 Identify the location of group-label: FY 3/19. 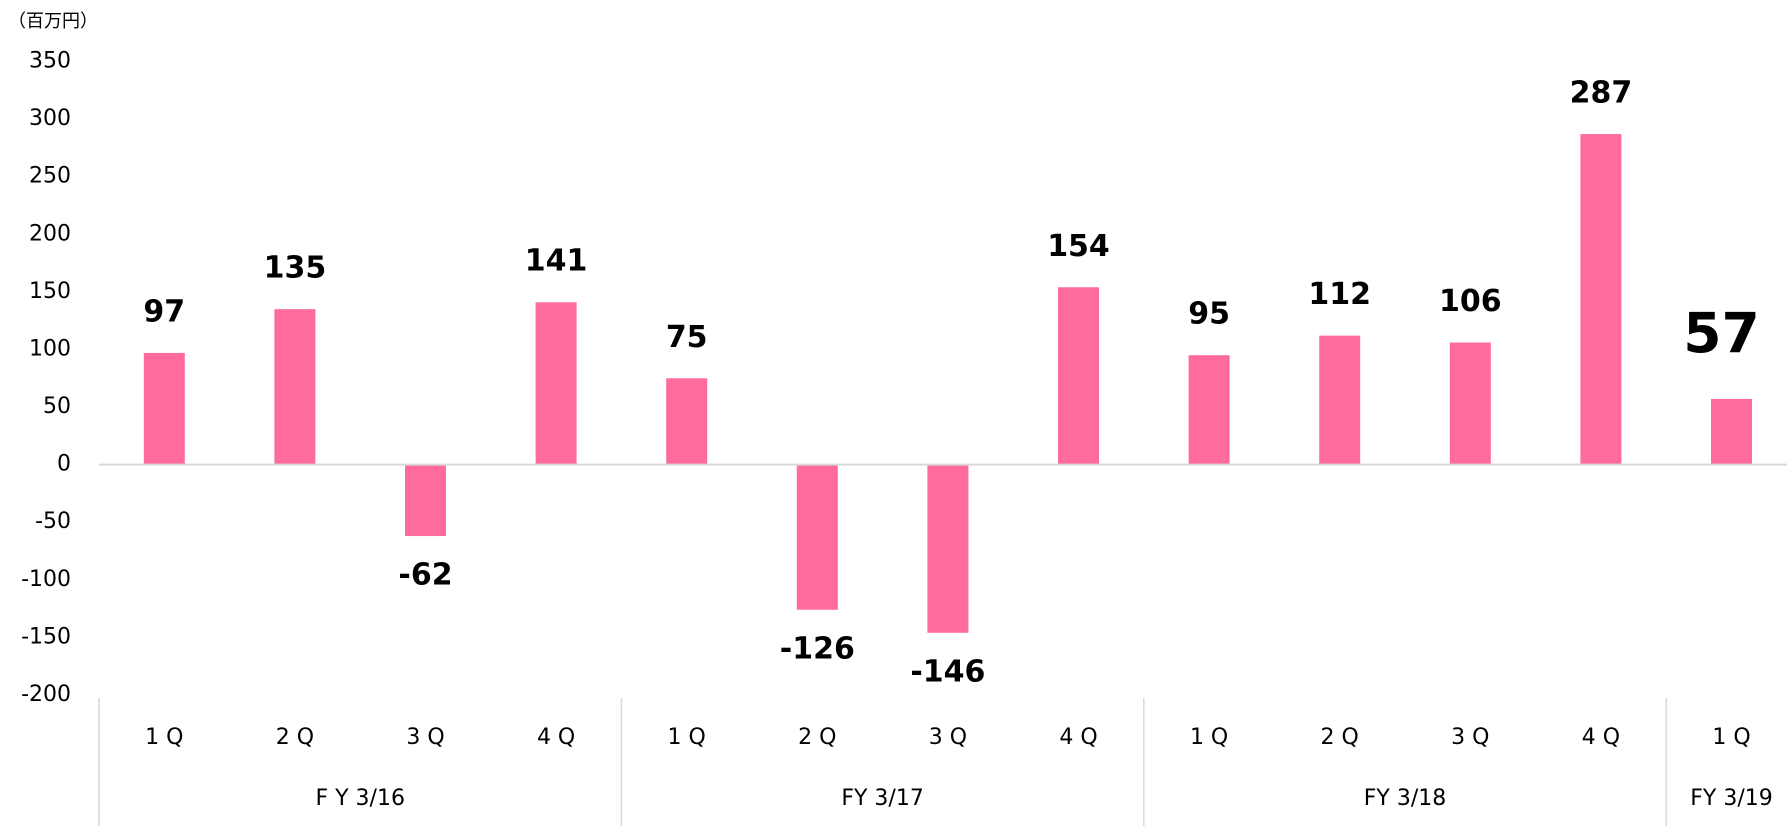
(1731, 798).